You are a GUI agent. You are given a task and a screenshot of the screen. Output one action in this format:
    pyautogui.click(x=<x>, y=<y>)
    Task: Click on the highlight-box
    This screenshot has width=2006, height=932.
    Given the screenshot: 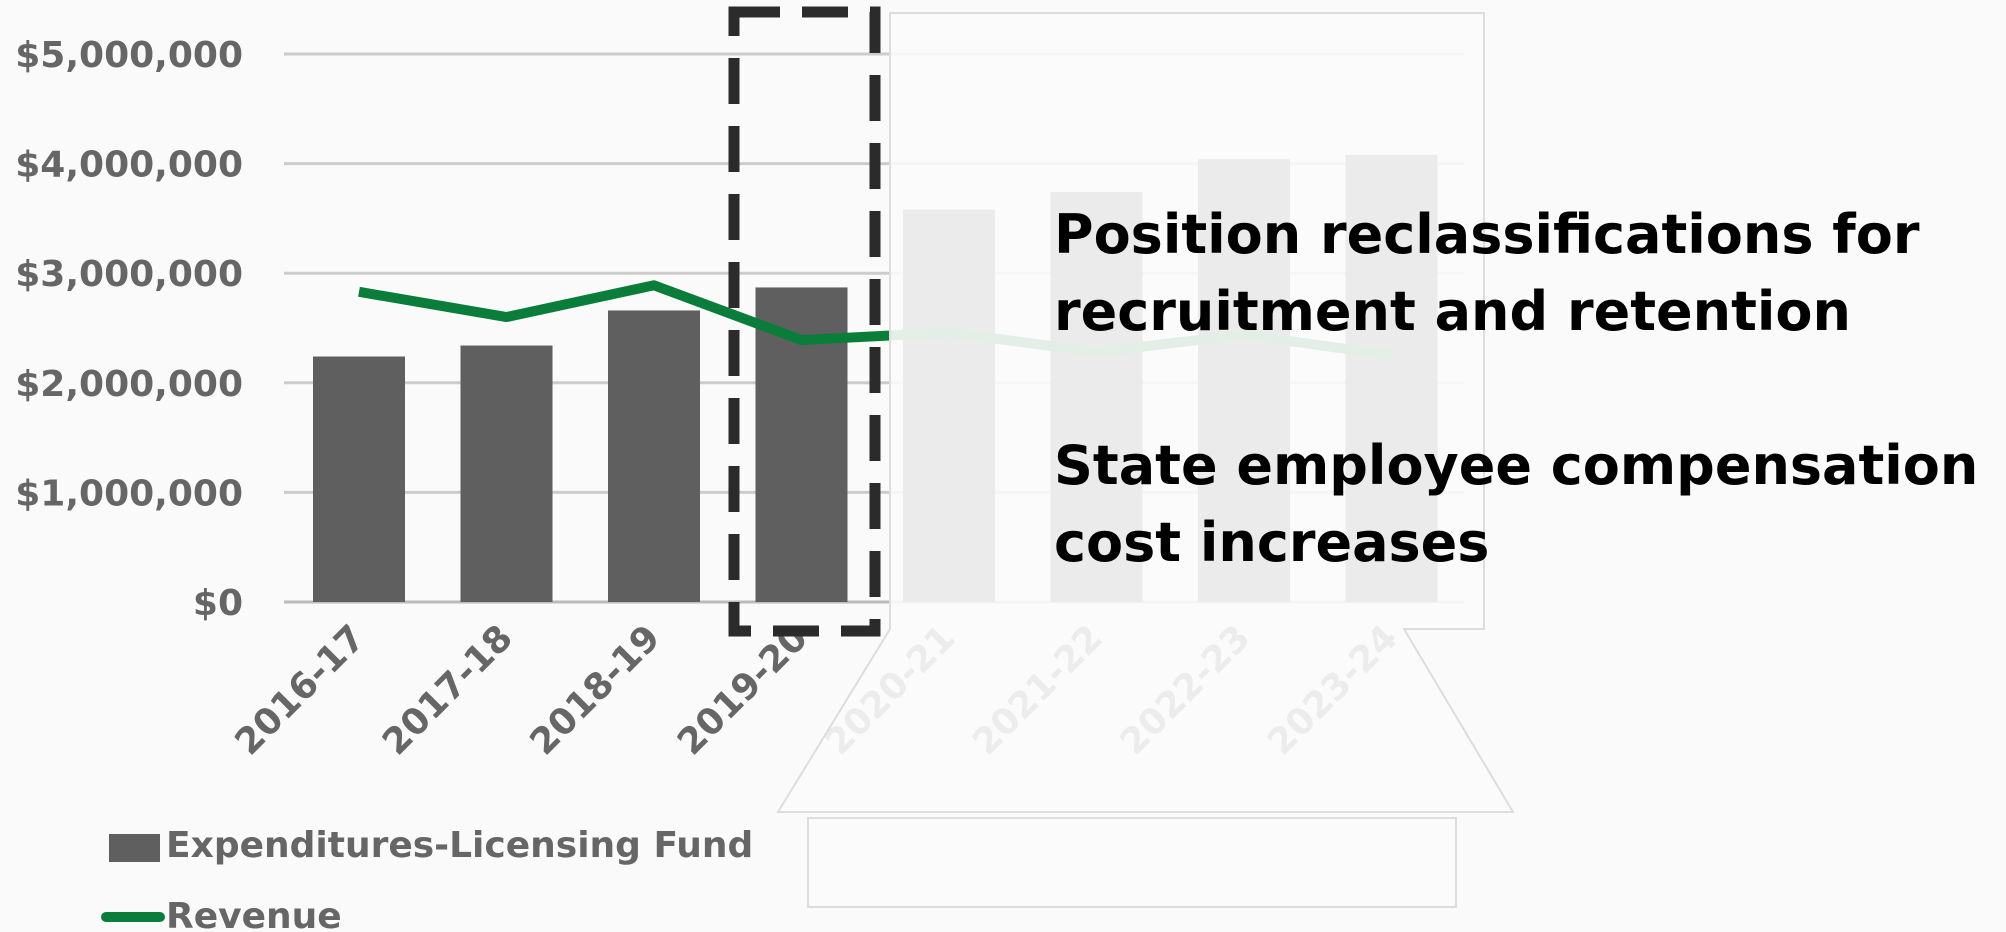 What is the action you would take?
    pyautogui.click(x=804, y=321)
    